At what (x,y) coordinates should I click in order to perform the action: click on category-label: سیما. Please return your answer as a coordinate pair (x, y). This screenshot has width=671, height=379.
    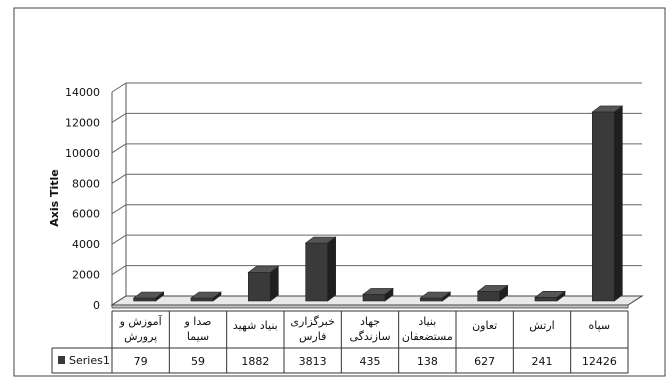
    Looking at the image, I should click on (198, 336).